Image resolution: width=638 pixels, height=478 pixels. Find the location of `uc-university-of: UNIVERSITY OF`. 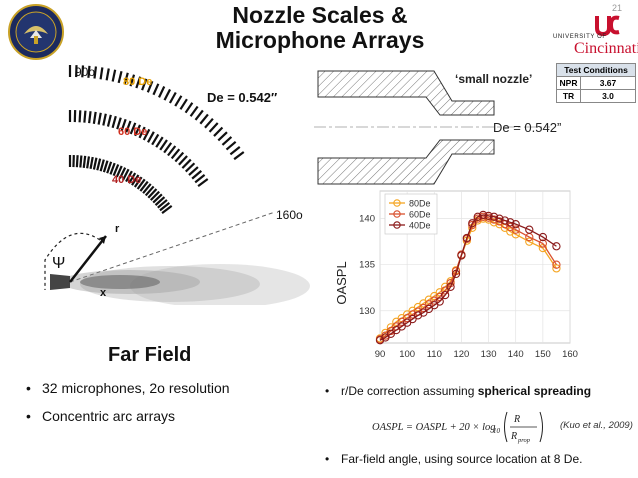

uc-university-of: UNIVERSITY OF is located at coordinates (580, 37).